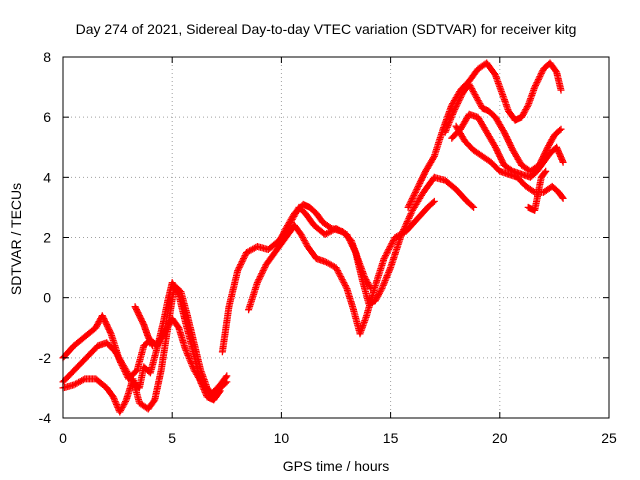  What do you see at coordinates (47, 117) in the screenshot?
I see `y-tick-label: 6` at bounding box center [47, 117].